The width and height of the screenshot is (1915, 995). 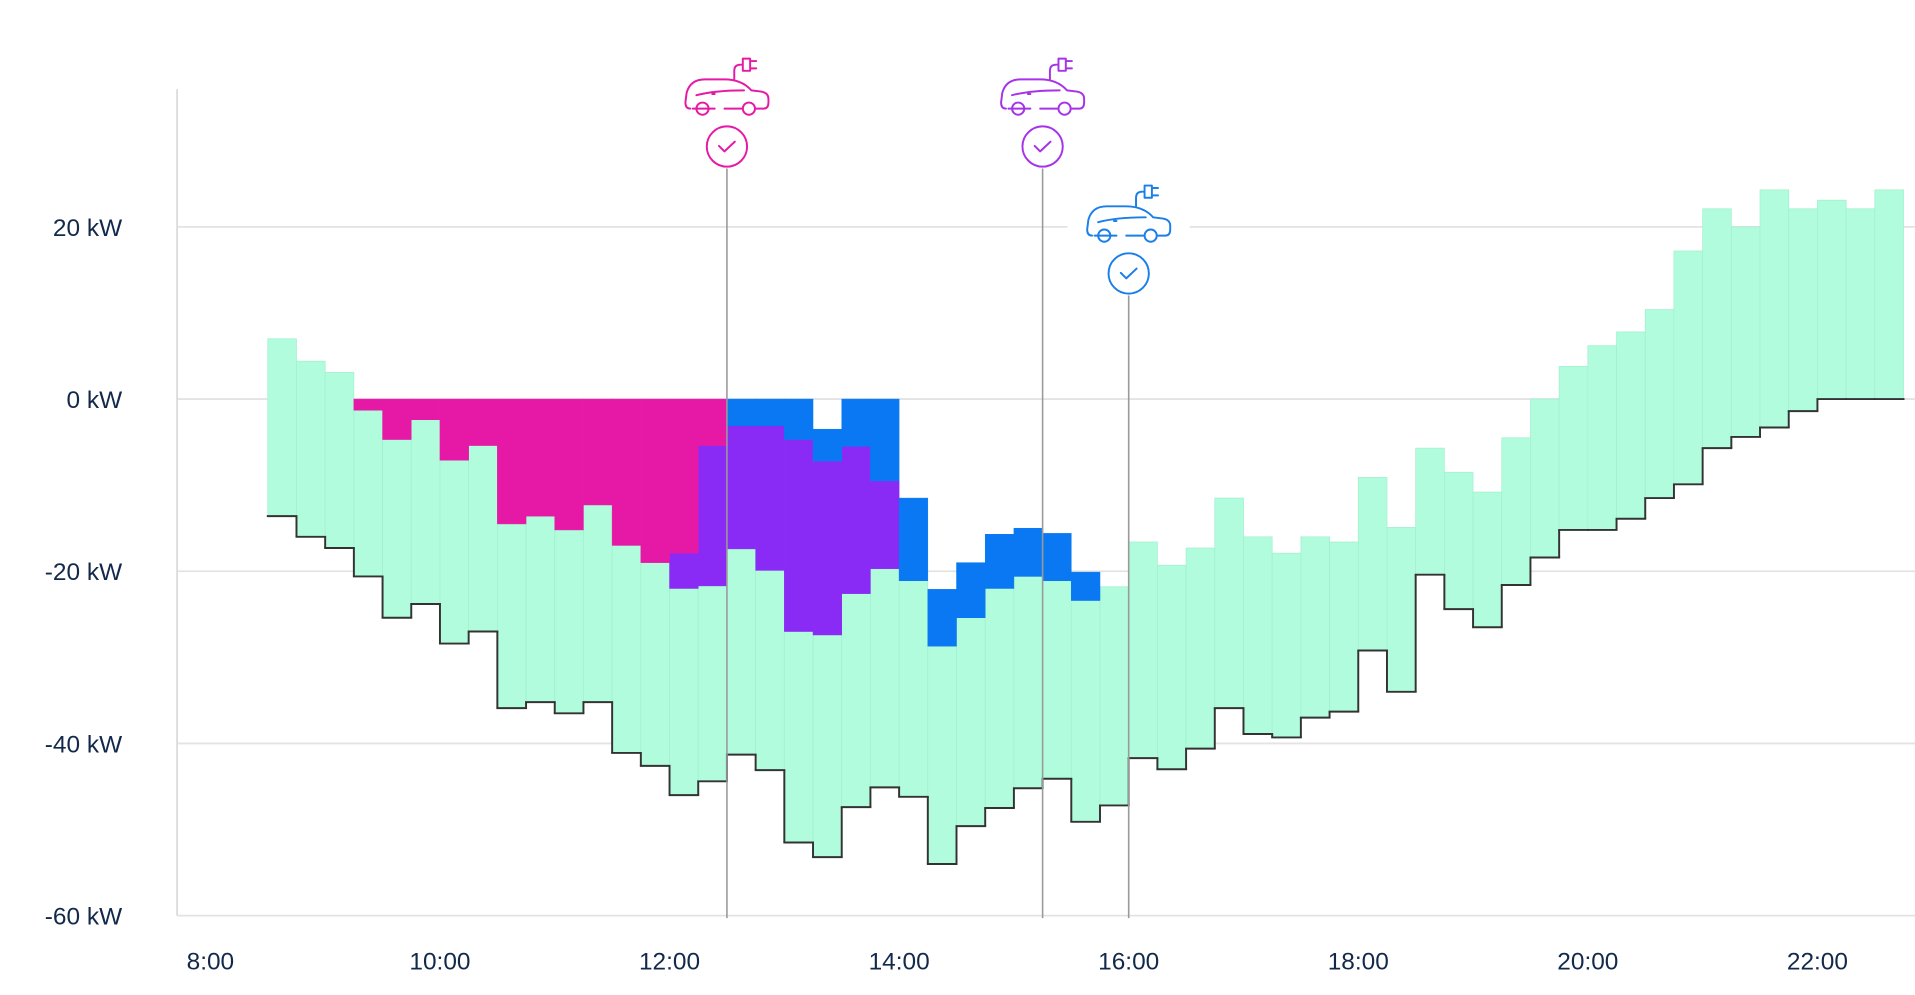 I want to click on x-tick-label: 8:00, so click(x=211, y=962).